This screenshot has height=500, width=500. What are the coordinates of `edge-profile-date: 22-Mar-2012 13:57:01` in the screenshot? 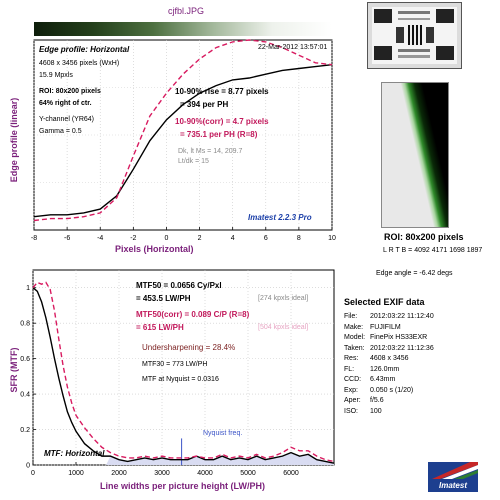 It's located at (293, 47).